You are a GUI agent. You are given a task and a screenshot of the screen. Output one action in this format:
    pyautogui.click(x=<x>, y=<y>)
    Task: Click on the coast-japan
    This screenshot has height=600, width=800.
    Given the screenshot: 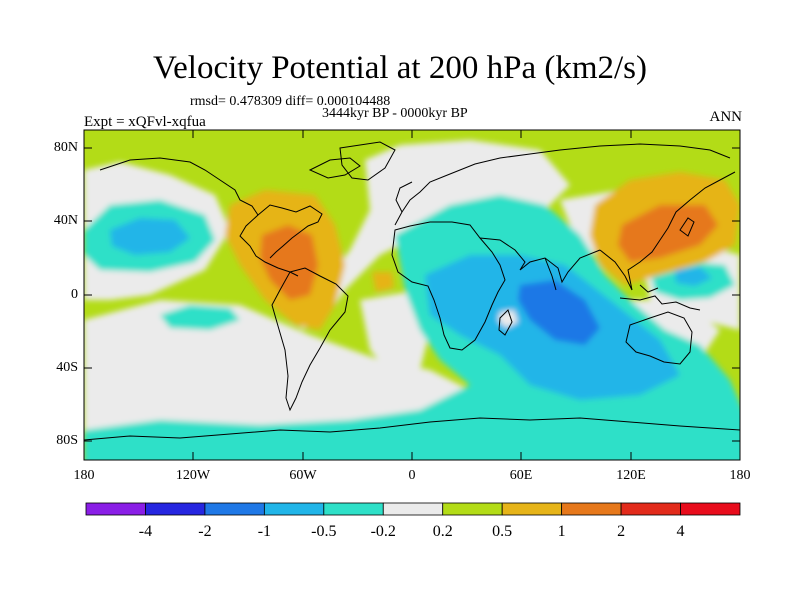 What is the action you would take?
    pyautogui.click(x=687, y=227)
    